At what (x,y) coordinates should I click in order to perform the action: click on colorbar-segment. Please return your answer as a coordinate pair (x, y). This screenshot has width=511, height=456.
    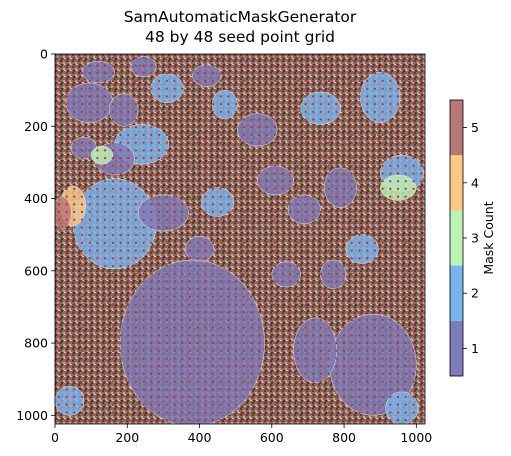
    Looking at the image, I should click on (456, 238).